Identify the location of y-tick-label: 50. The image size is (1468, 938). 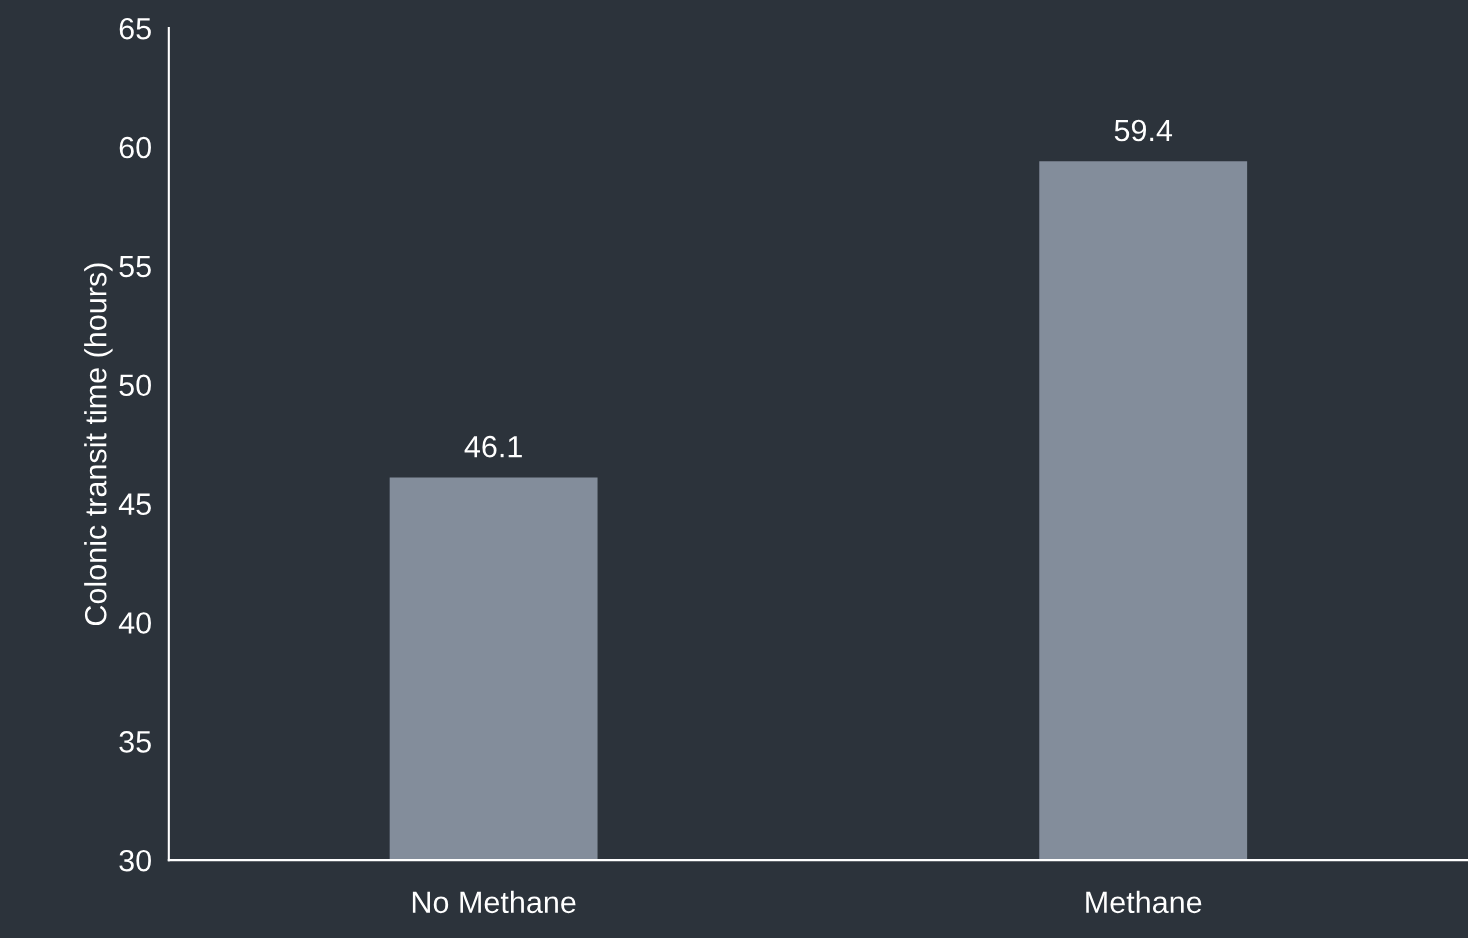
(135, 385).